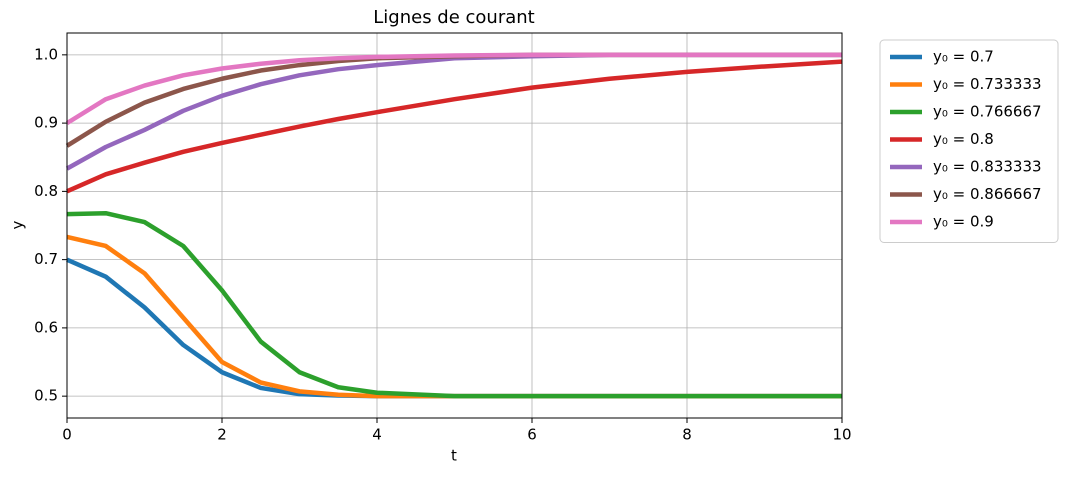 The width and height of the screenshot is (1069, 477). I want to click on legend-label: y₀ = 0.7, so click(963, 57).